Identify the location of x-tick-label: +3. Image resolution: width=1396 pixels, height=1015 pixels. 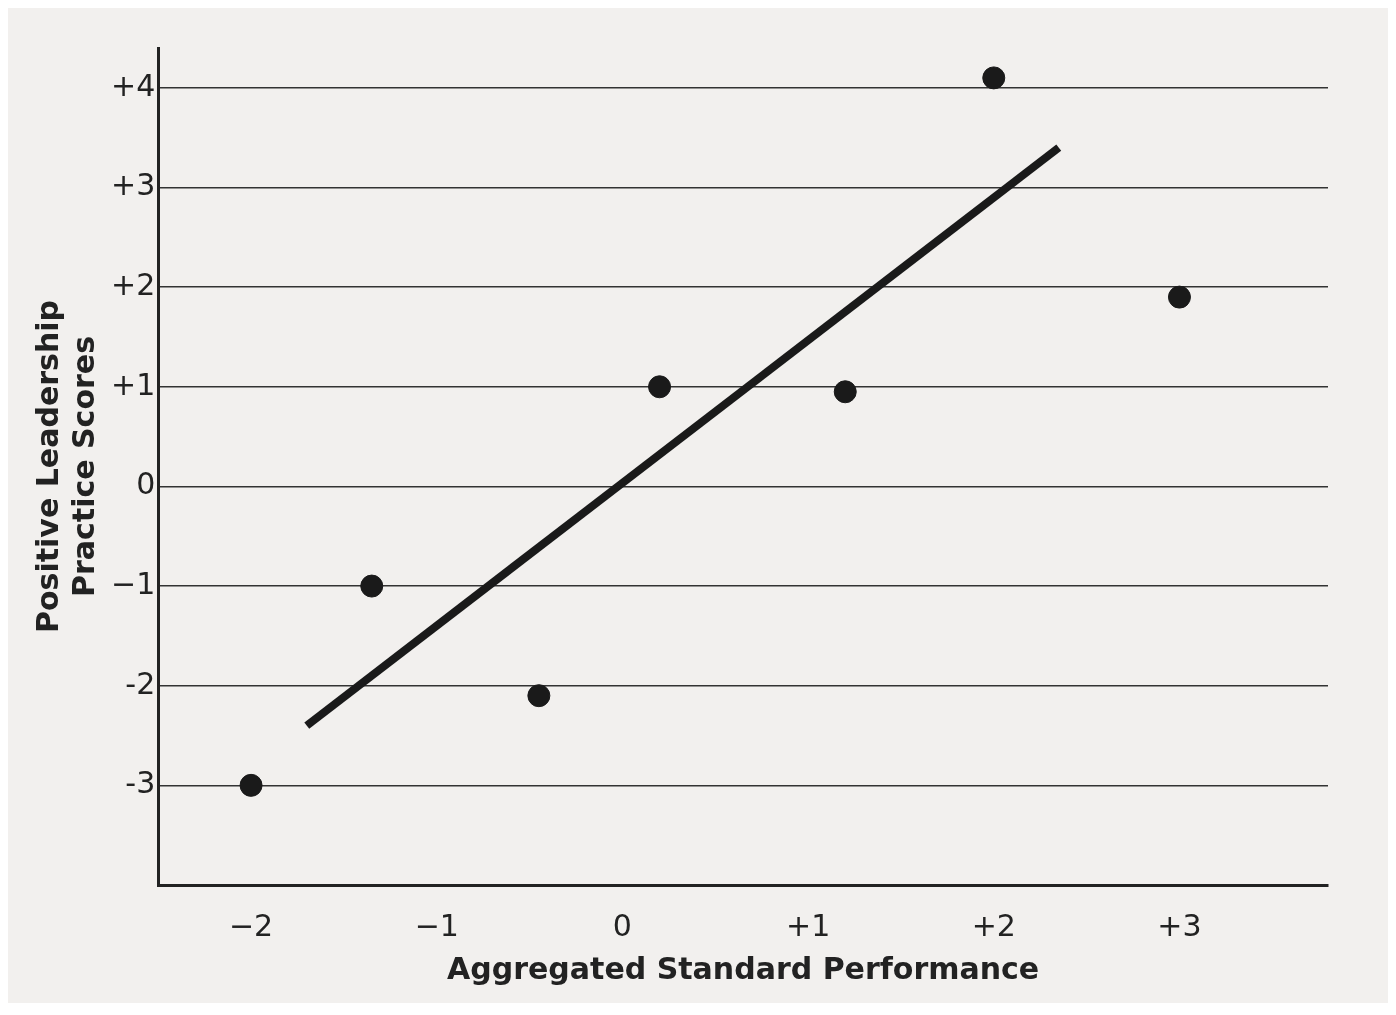
(1179, 925).